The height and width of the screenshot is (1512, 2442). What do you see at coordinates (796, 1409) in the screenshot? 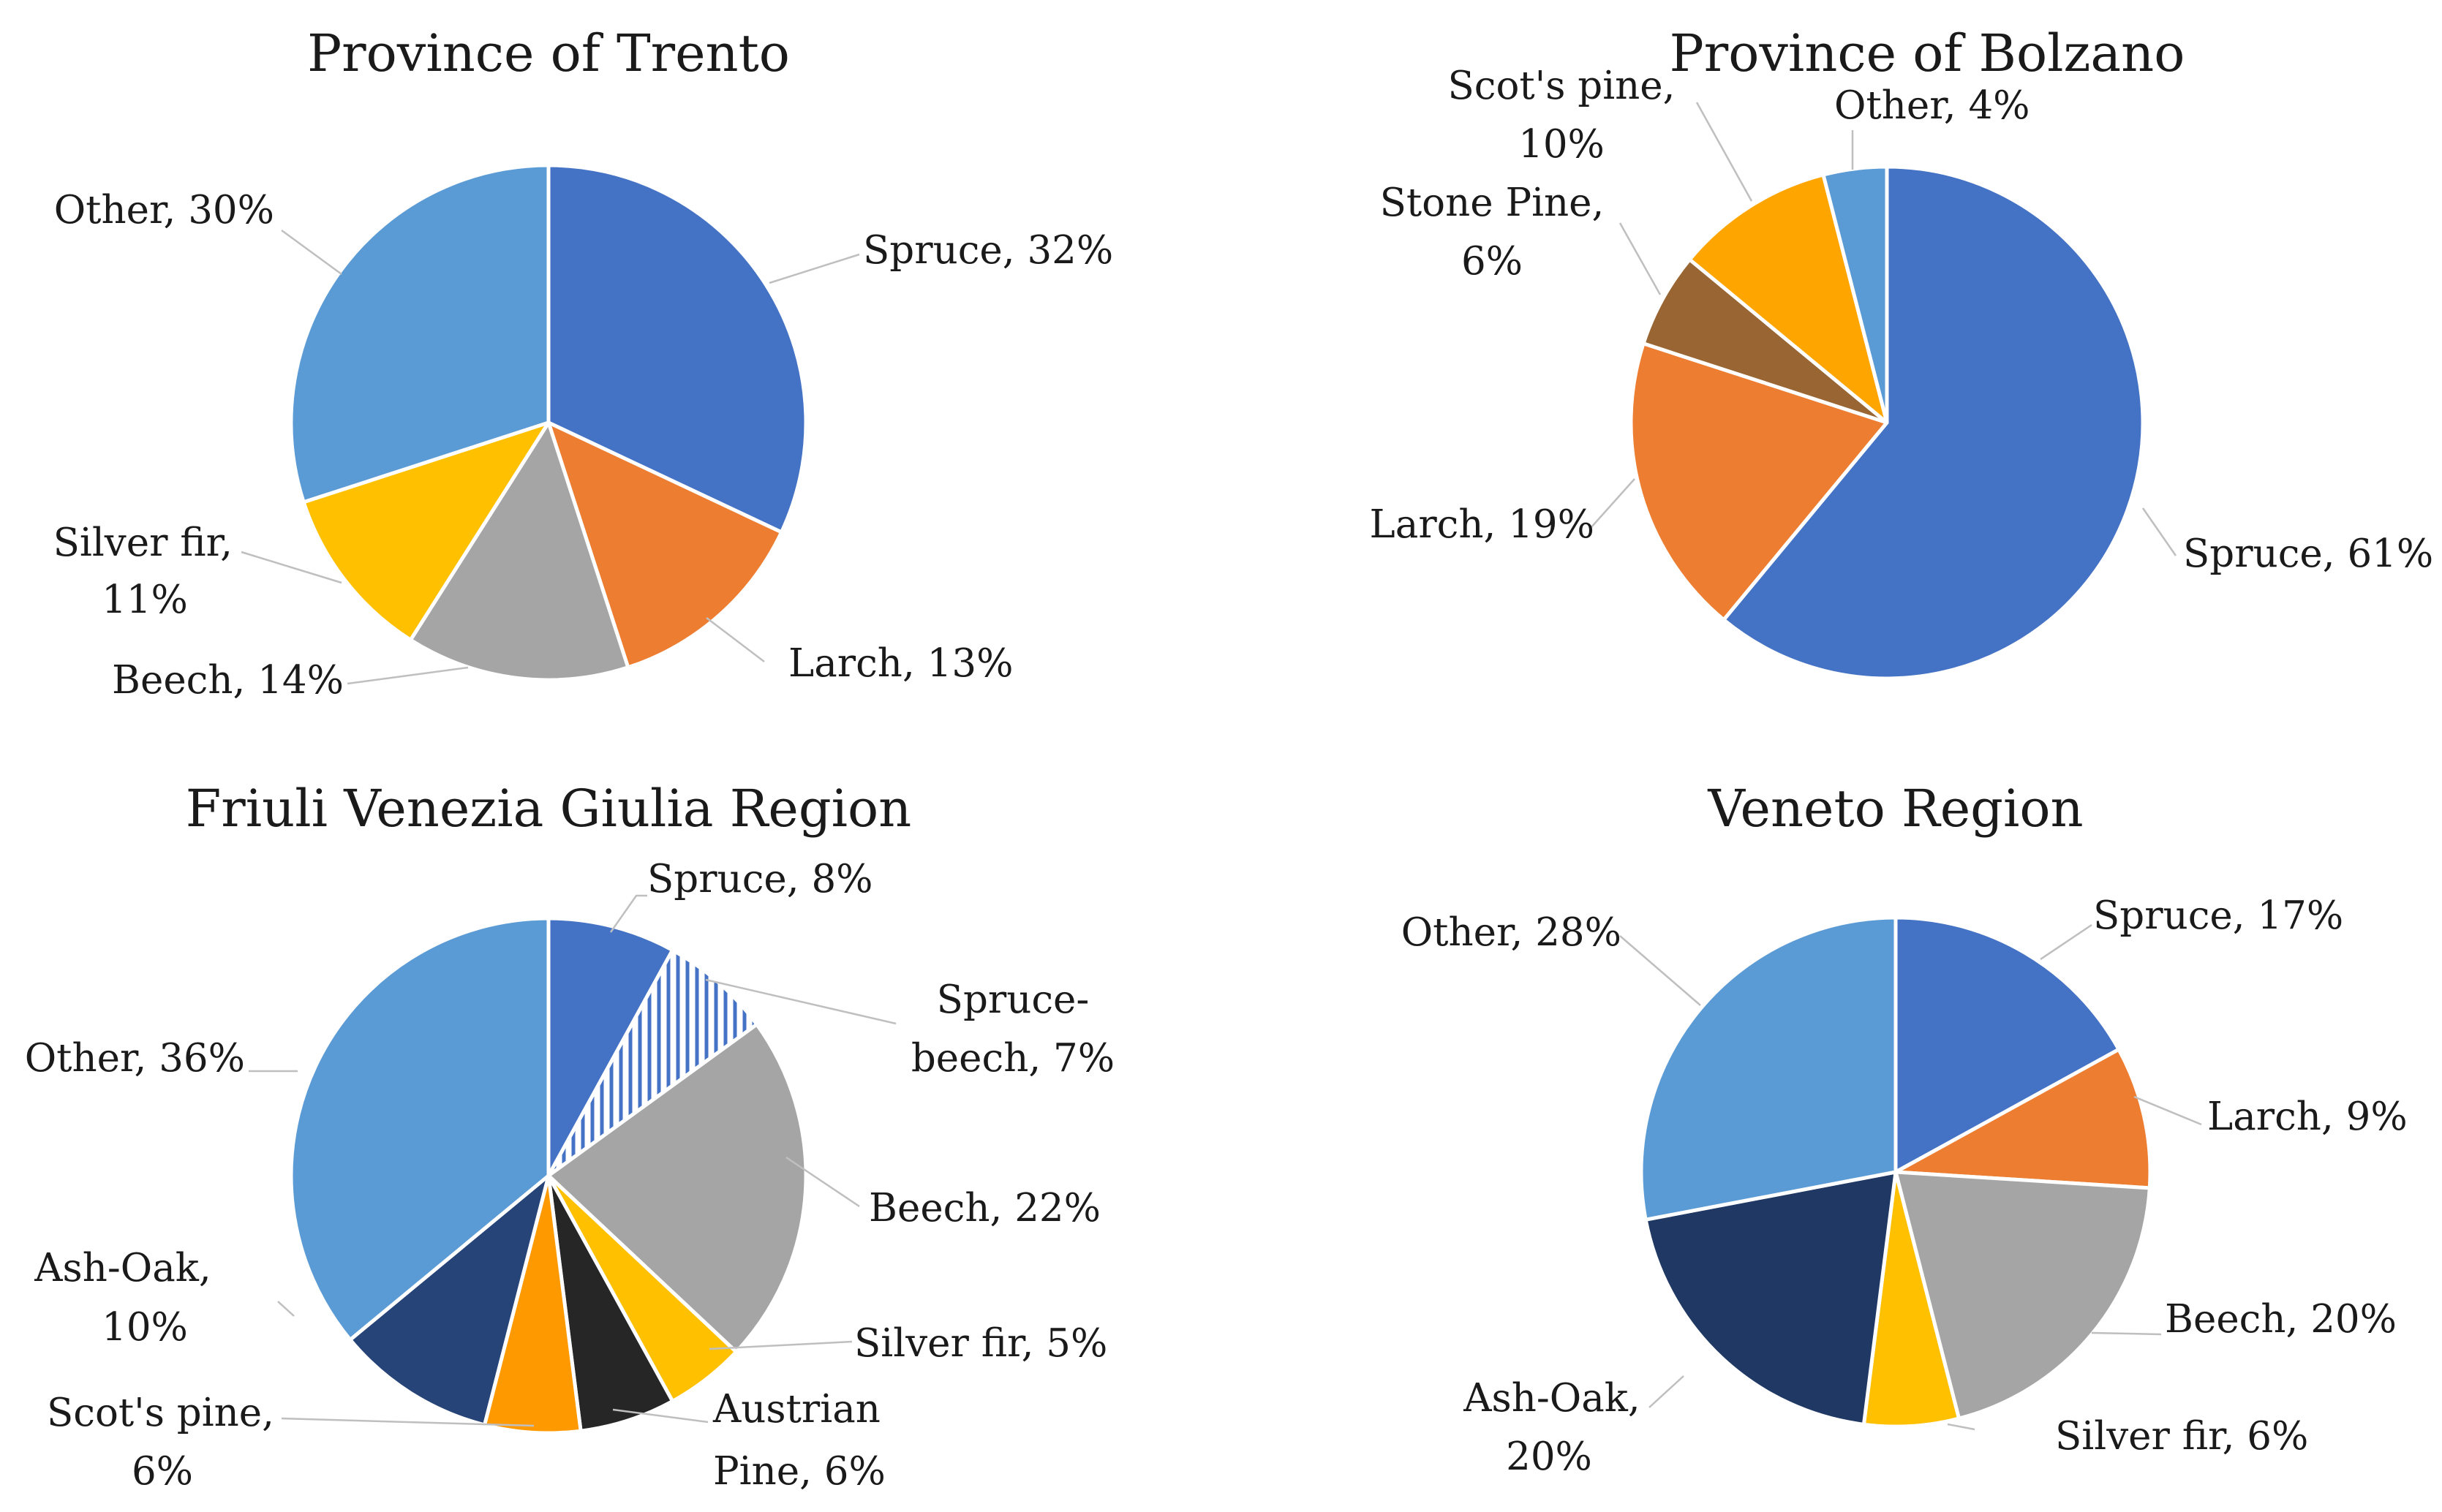
I see `slice-label: Austrian` at bounding box center [796, 1409].